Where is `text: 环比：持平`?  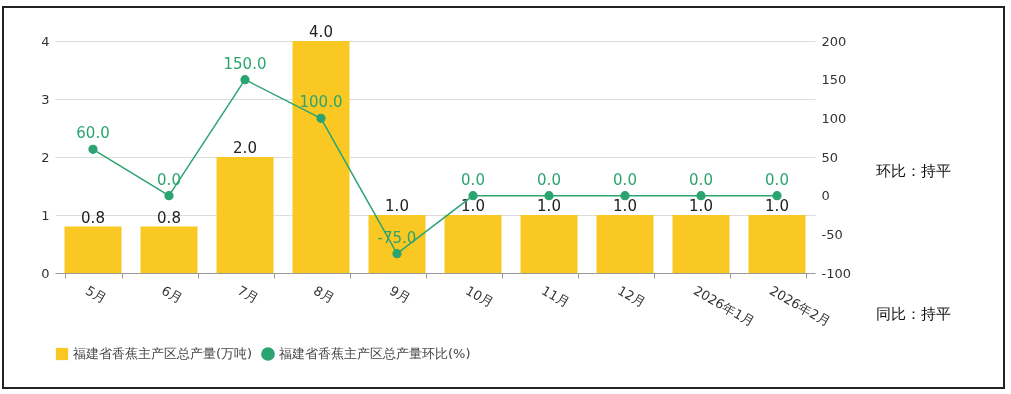
text: 环比：持平 is located at coordinates (913, 171).